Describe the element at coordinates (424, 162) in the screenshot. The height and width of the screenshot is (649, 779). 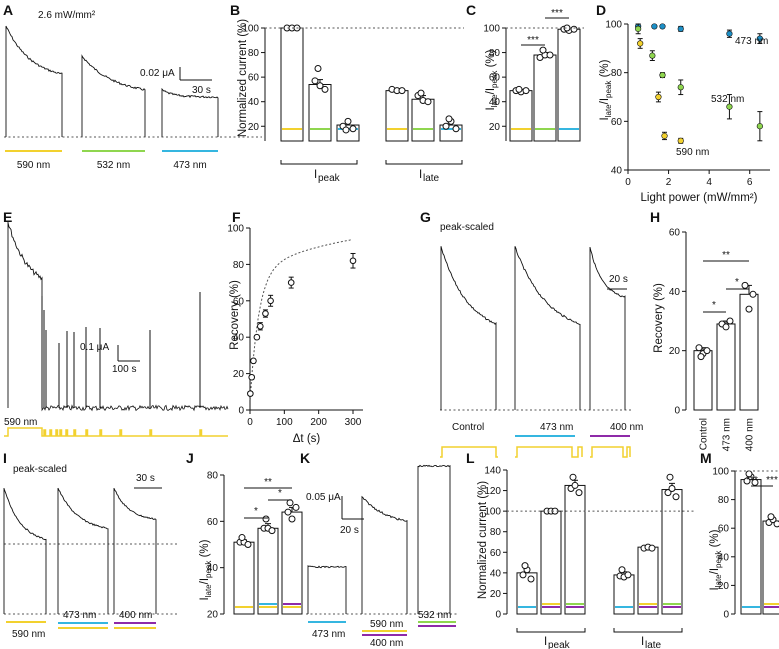
I see `bracket-late-B` at that location.